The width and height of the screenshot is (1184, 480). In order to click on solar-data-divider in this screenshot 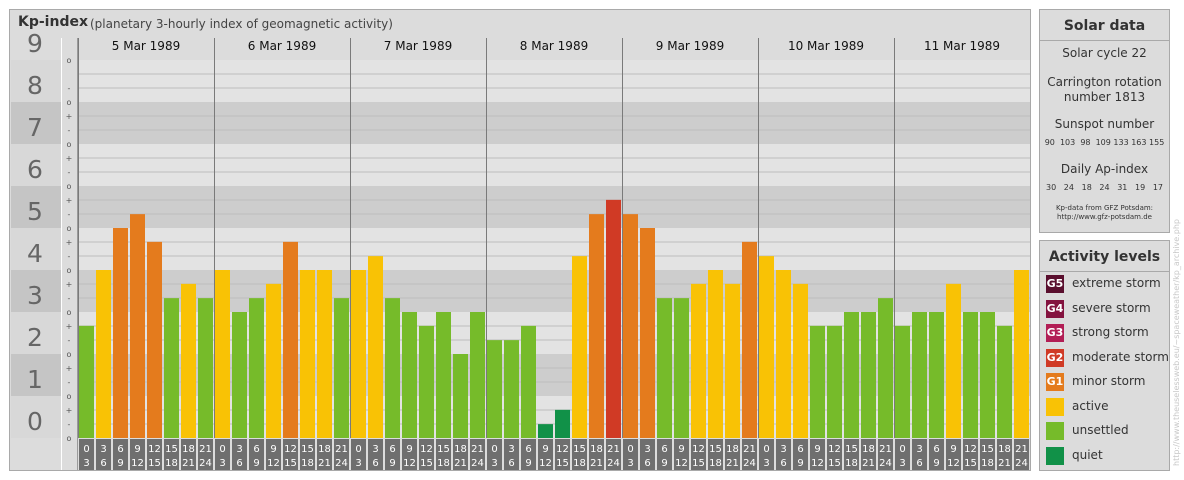, I will do `click(1104, 40)`.